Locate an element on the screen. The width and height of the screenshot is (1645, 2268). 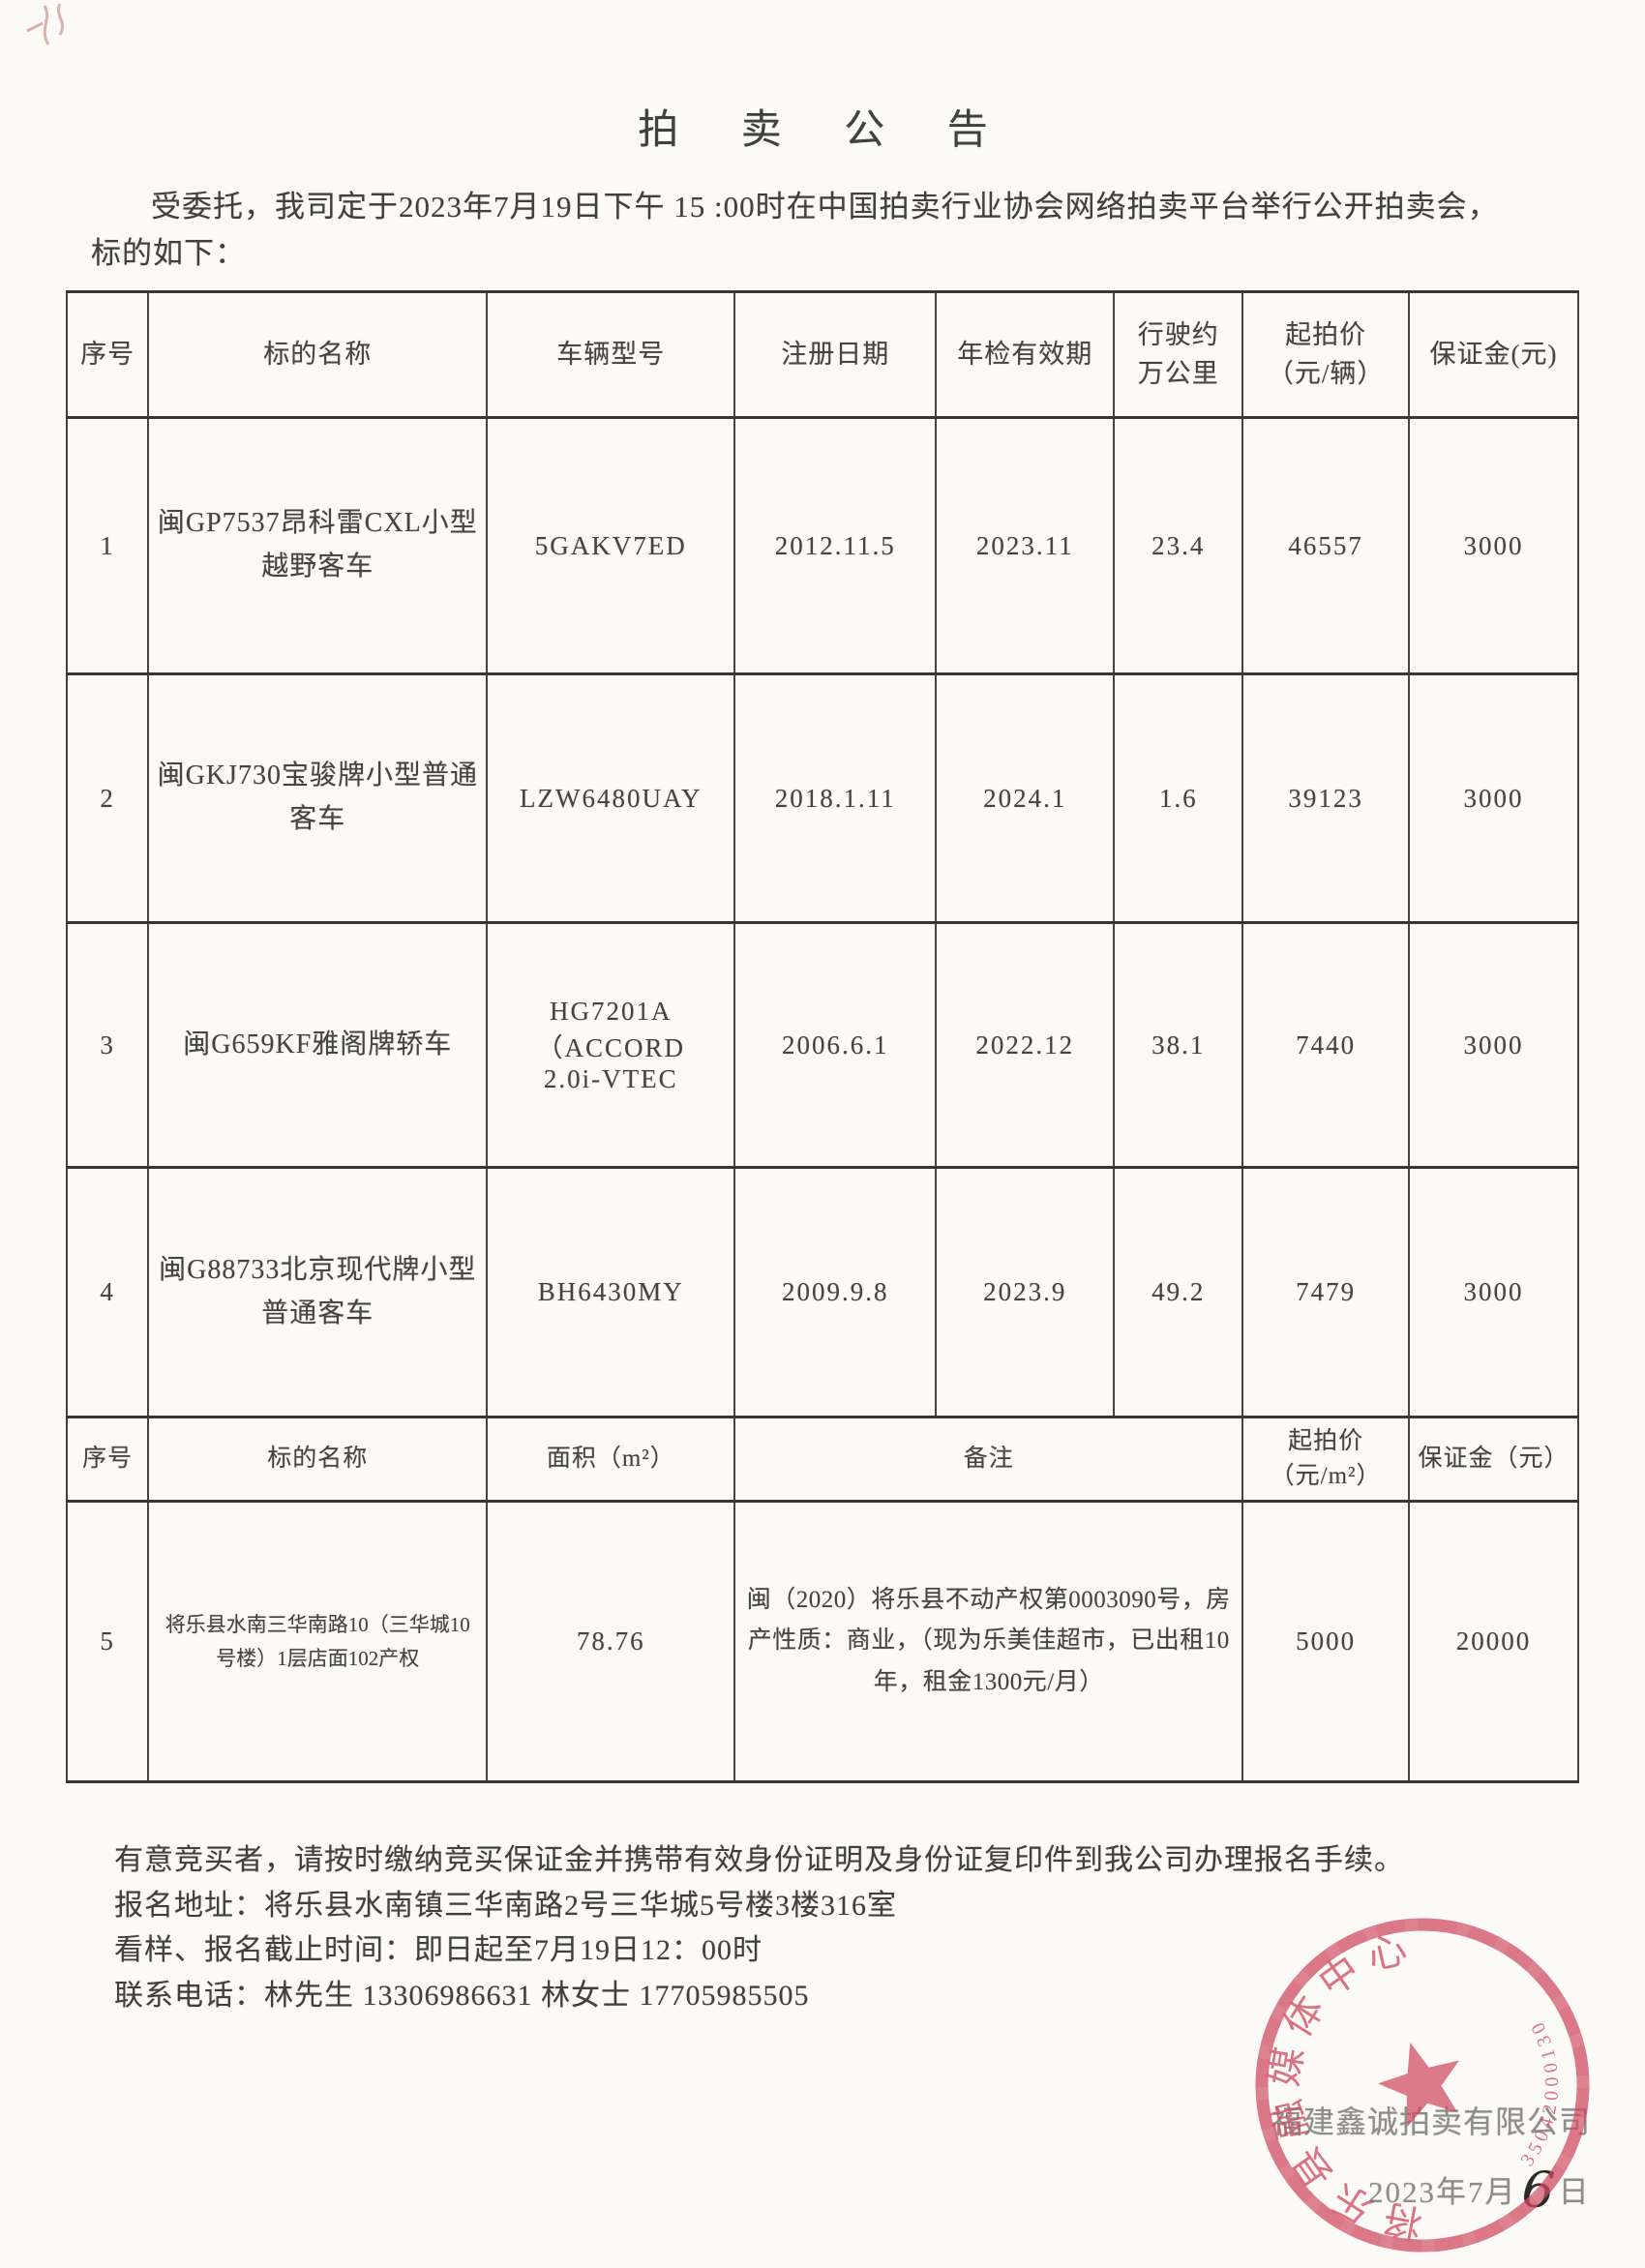
company-name: 福建鑫诚拍卖有限公司 is located at coordinates (1431, 2121).